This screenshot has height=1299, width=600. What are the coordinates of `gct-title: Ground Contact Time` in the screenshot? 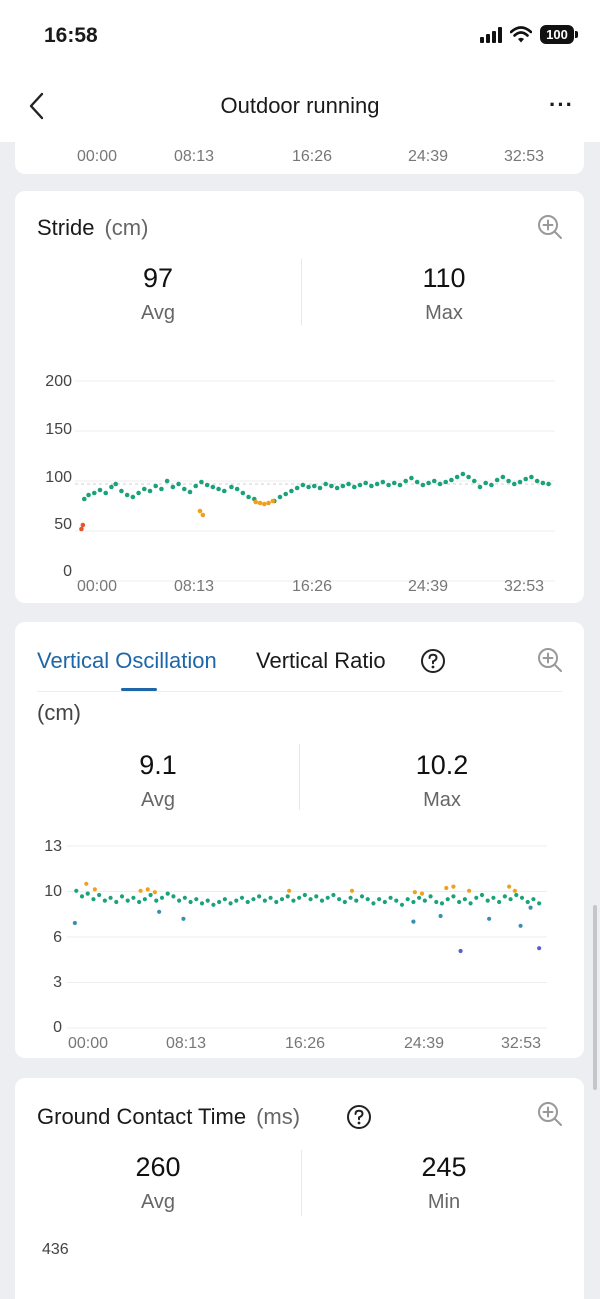 It's located at (142, 1116).